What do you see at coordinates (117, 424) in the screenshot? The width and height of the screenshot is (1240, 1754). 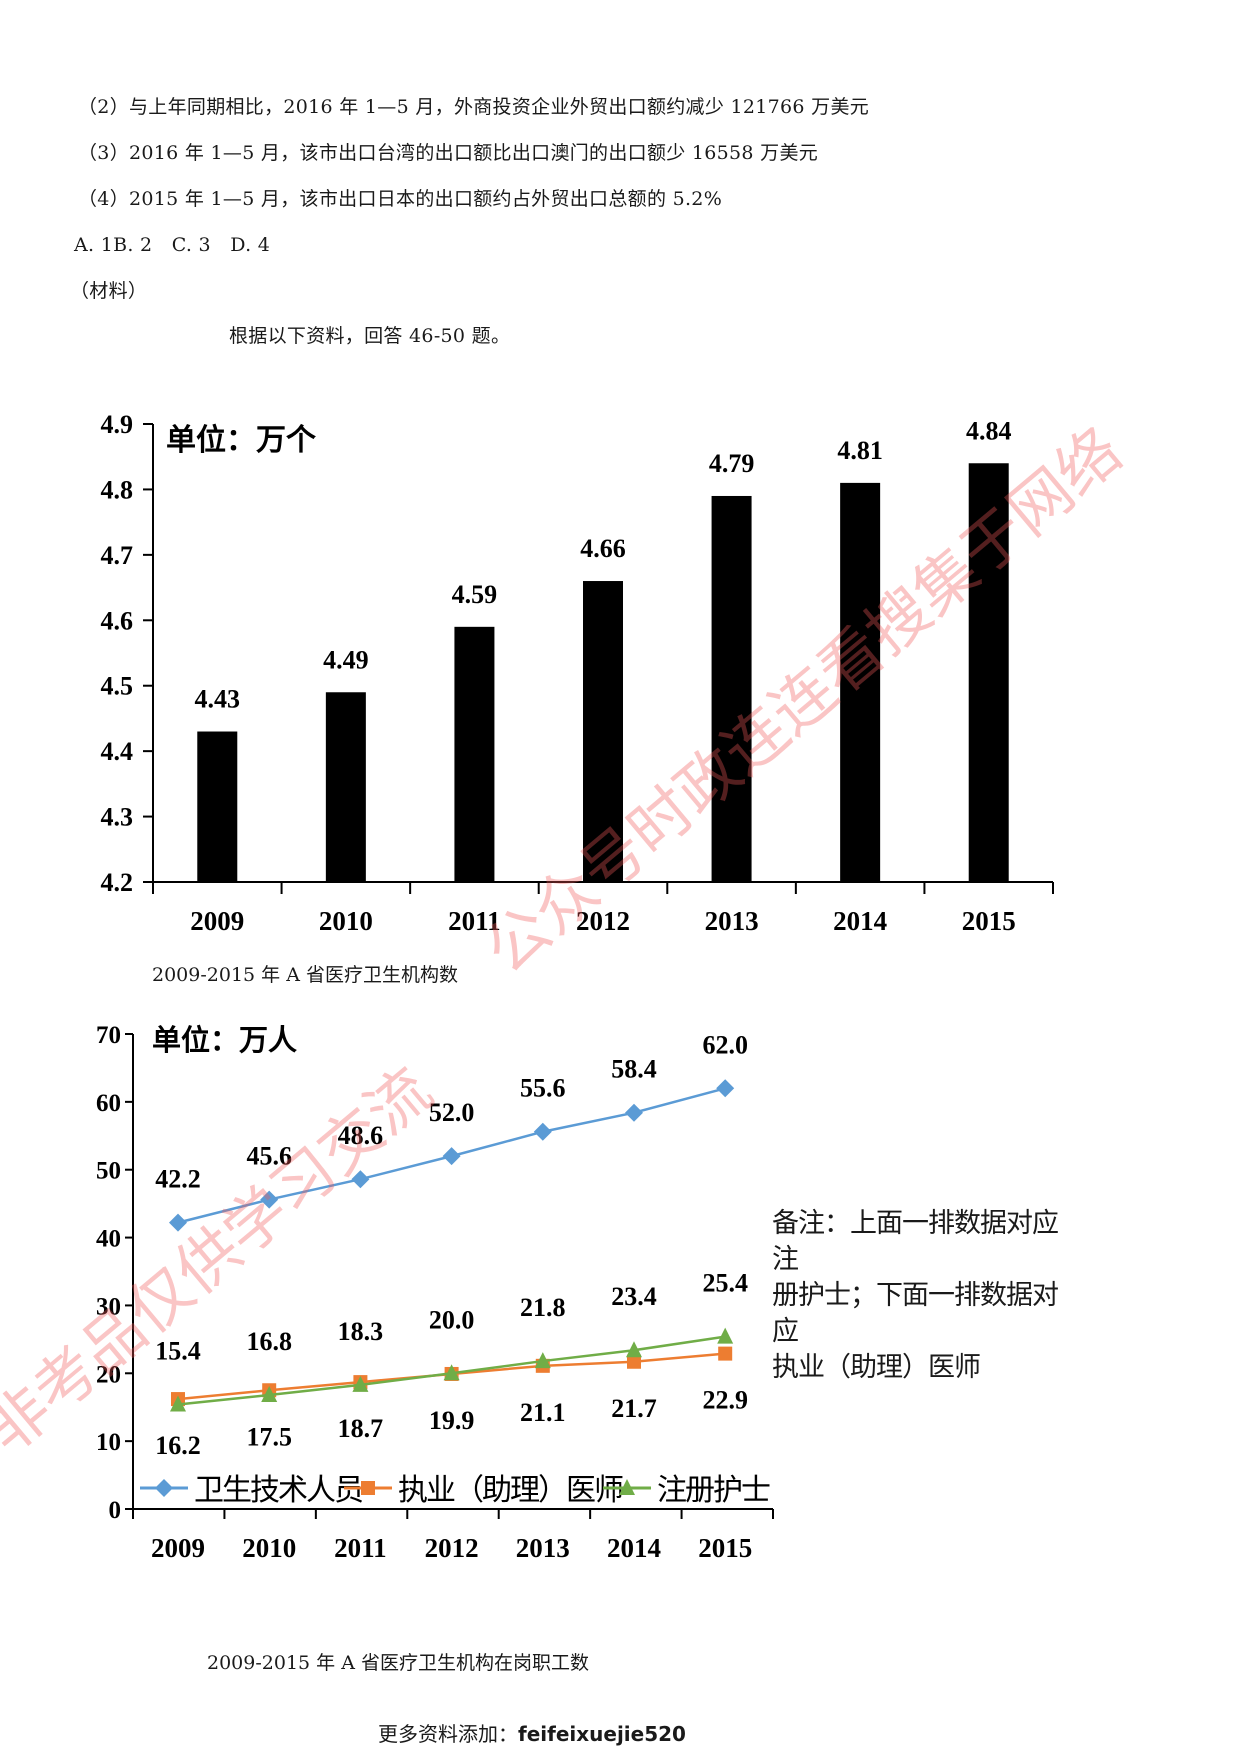 I see `y-tick-label: 4.9` at bounding box center [117, 424].